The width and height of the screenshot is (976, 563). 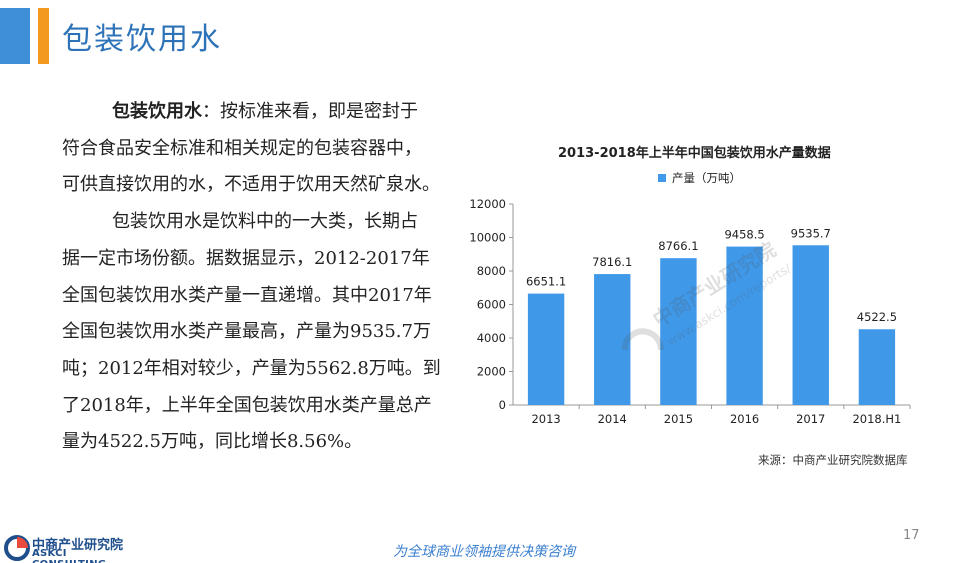 I want to click on x-tick-label: 2018.H1, so click(x=876, y=419).